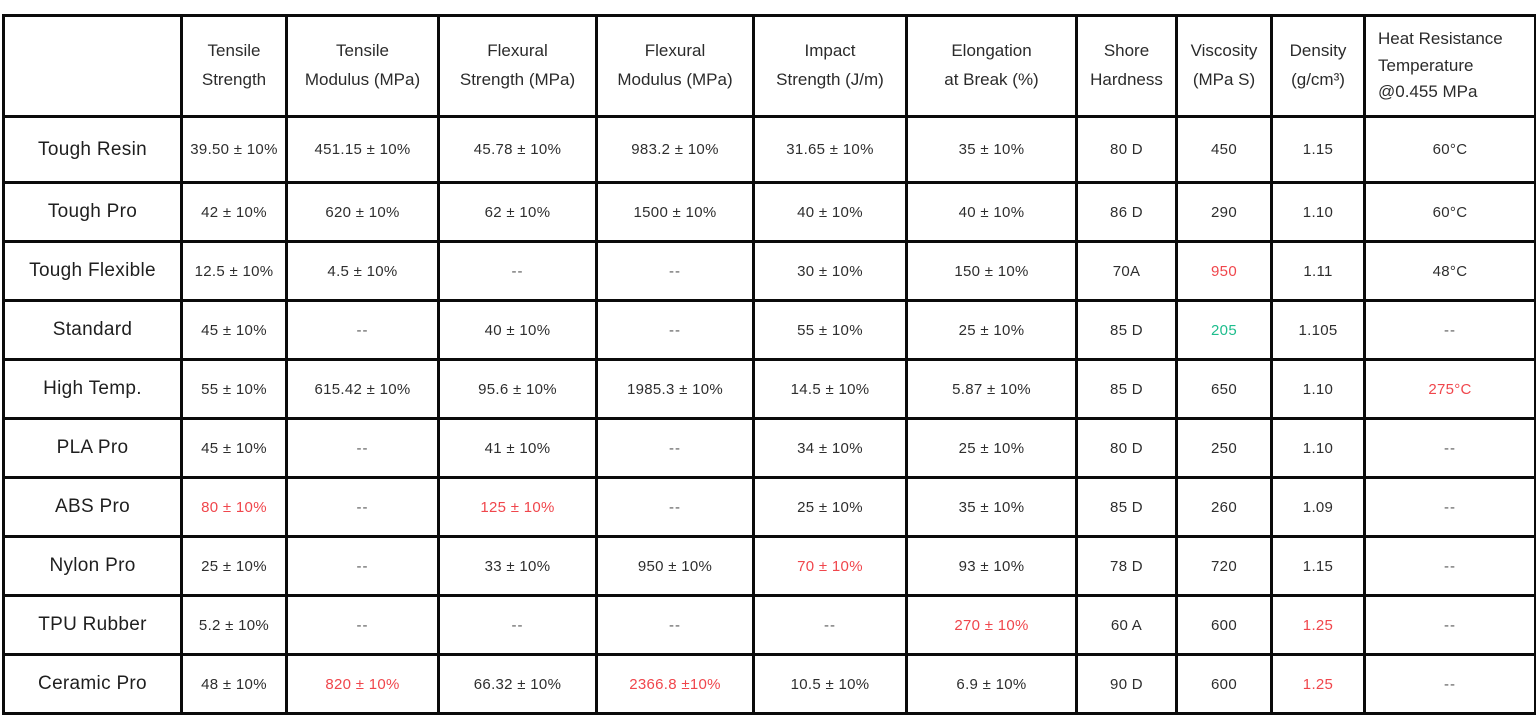 This screenshot has width=1536, height=725. What do you see at coordinates (830, 66) in the screenshot?
I see `column-header-impact-strength: Impact Strength (J/m)` at bounding box center [830, 66].